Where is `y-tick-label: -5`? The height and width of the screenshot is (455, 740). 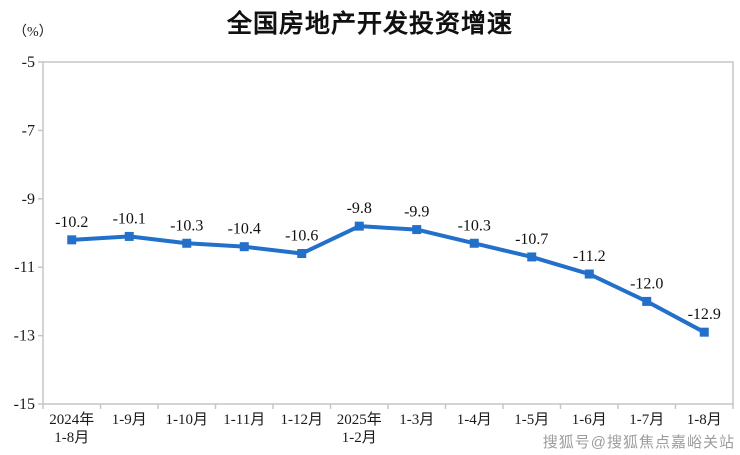
y-tick-label: -5 is located at coordinates (28, 62).